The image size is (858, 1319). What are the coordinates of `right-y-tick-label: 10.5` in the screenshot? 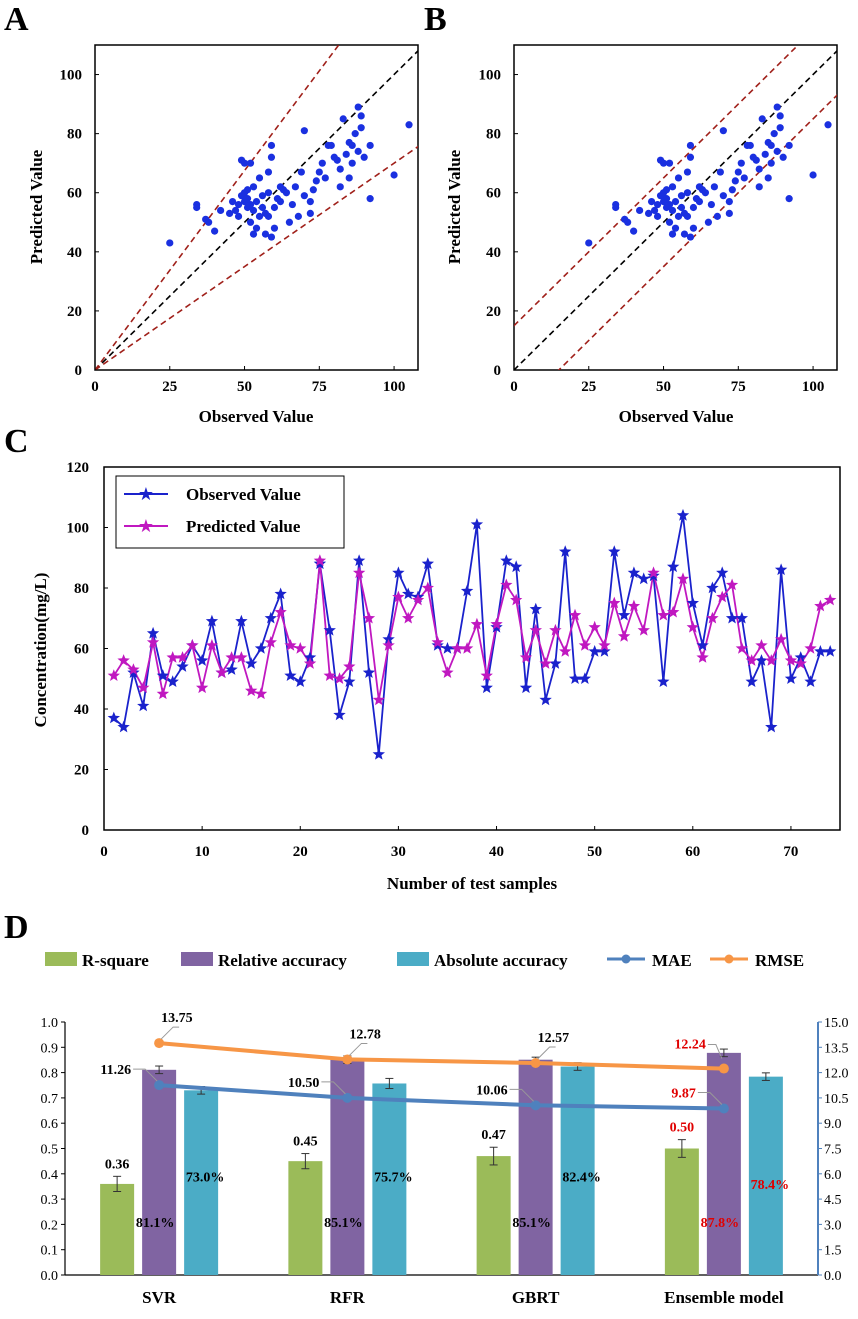 It's located at (836, 1099).